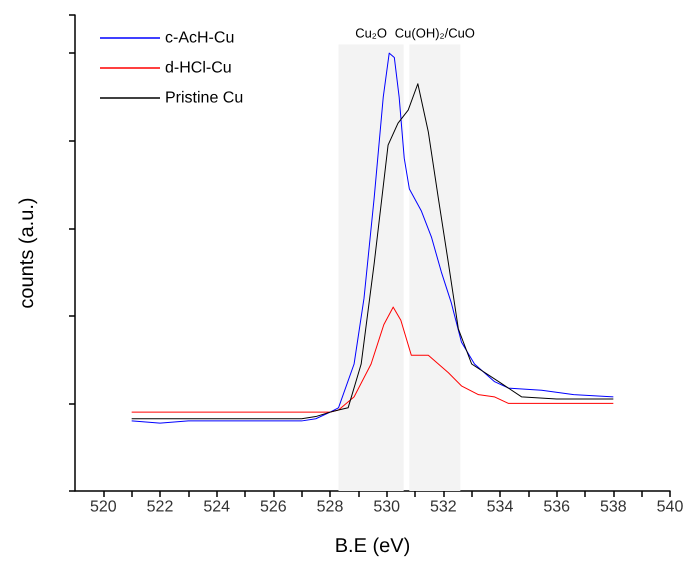 The width and height of the screenshot is (687, 568). What do you see at coordinates (330, 507) in the screenshot?
I see `x-tick-label: 528` at bounding box center [330, 507].